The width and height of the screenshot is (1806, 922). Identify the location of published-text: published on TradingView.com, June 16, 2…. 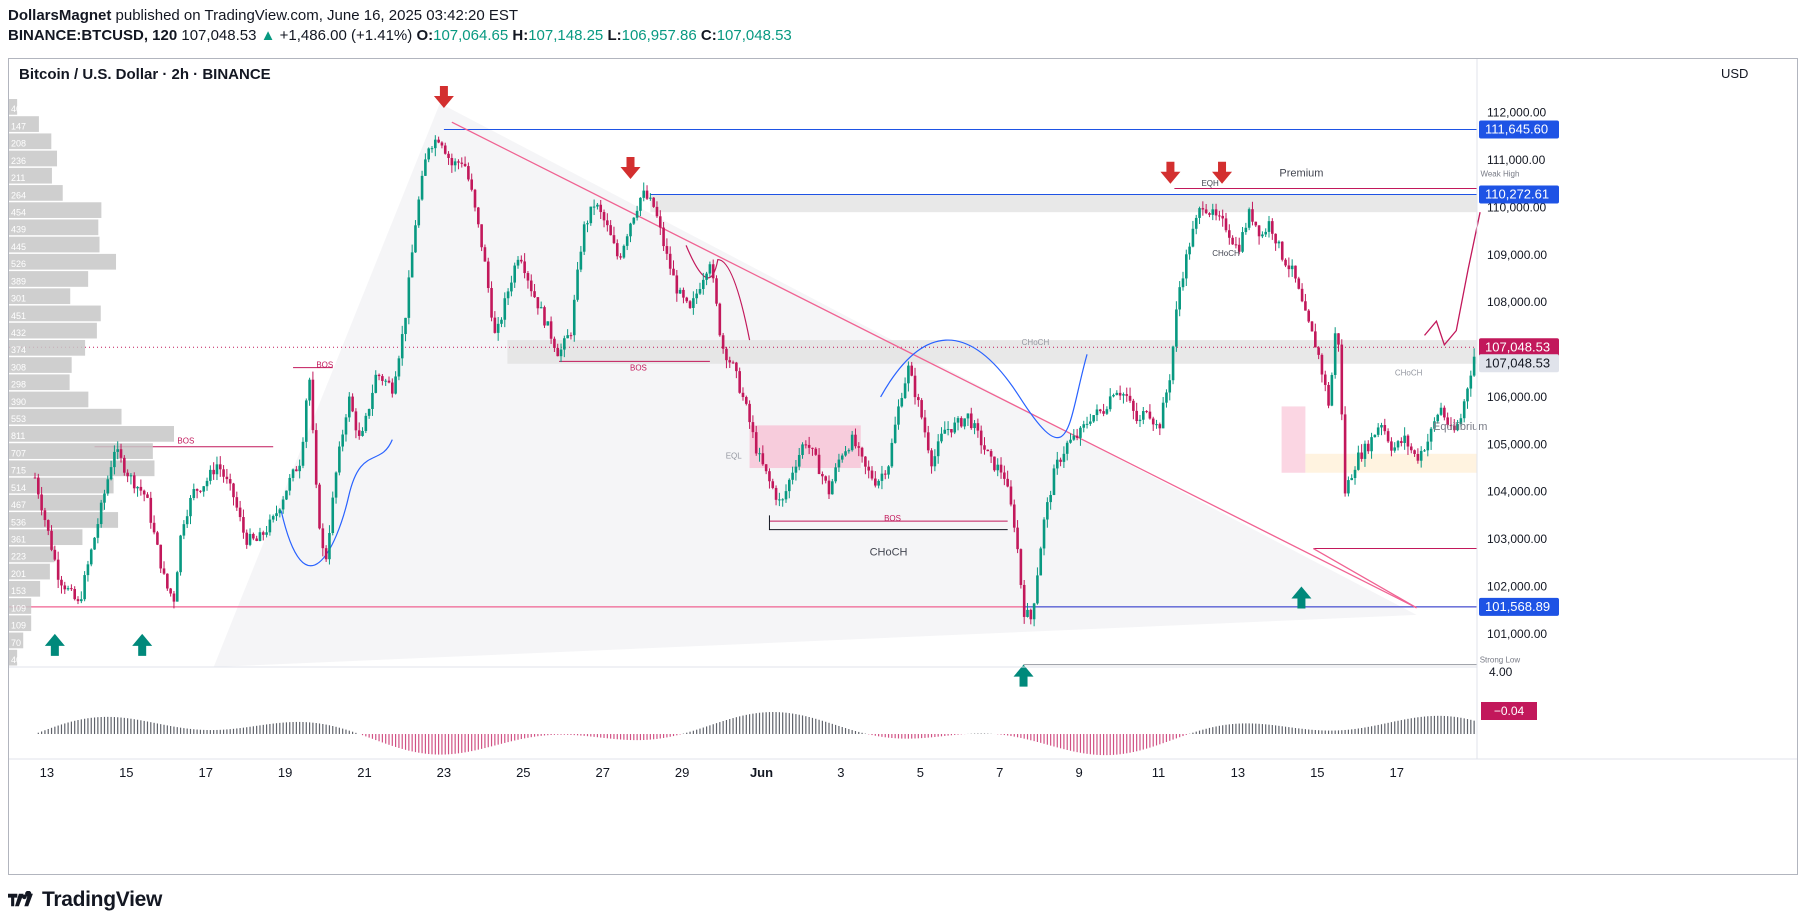
(317, 15).